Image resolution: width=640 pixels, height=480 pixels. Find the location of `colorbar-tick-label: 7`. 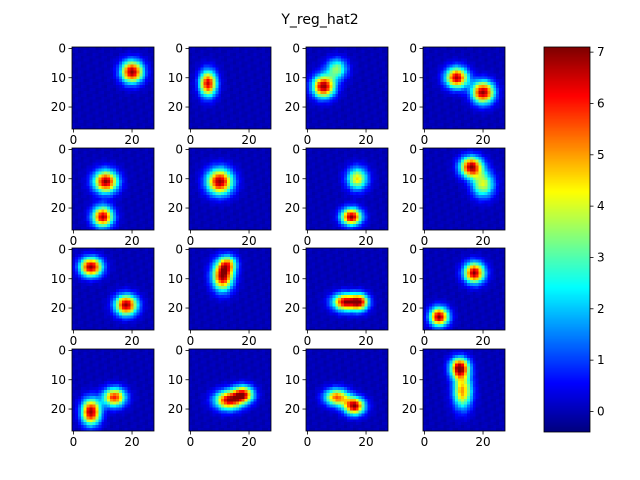

colorbar-tick-label: 7 is located at coordinates (601, 52).